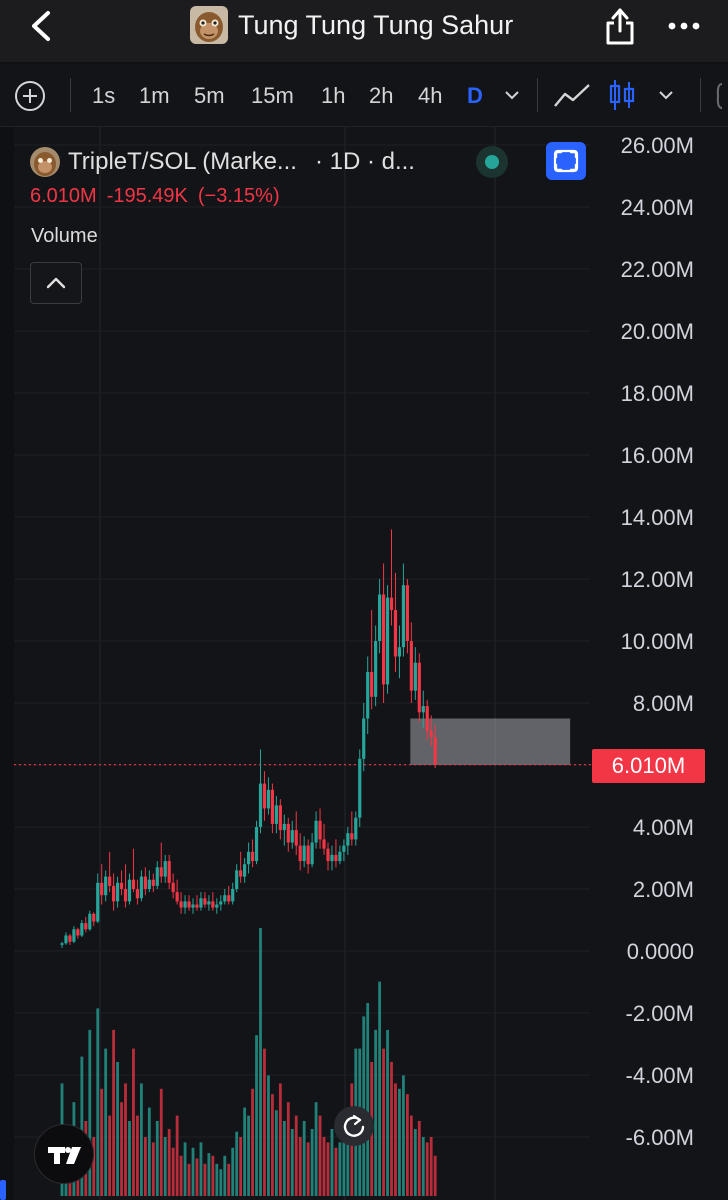 This screenshot has height=1200, width=728. What do you see at coordinates (657, 145) in the screenshot?
I see `y-axis-tick-label: 26.00M` at bounding box center [657, 145].